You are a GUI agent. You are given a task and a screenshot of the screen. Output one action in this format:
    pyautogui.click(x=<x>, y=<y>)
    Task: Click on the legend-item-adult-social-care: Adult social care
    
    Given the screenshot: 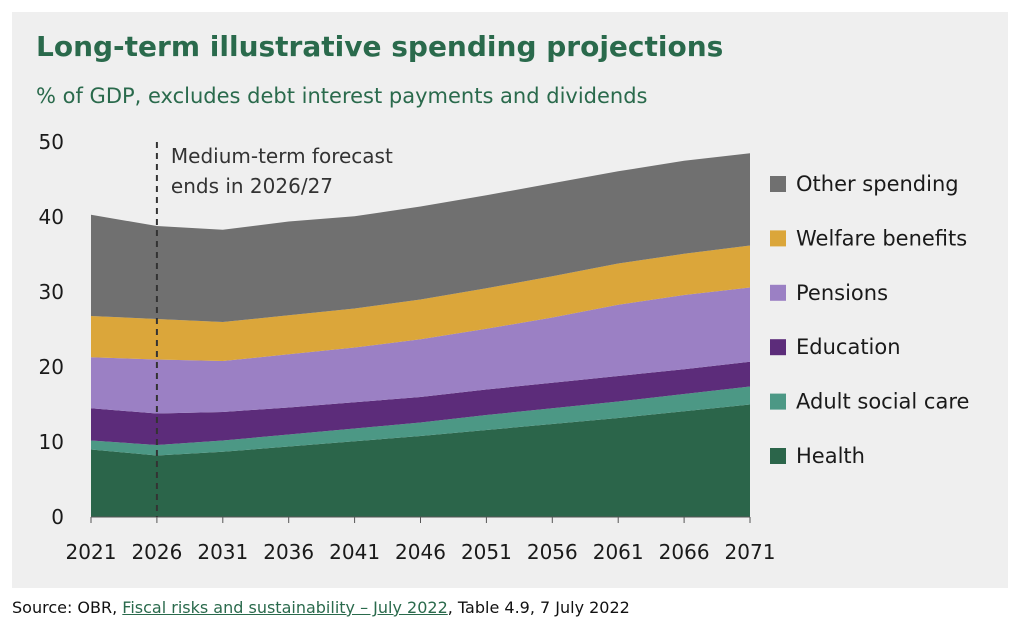 What is the action you would take?
    pyautogui.click(x=869, y=402)
    